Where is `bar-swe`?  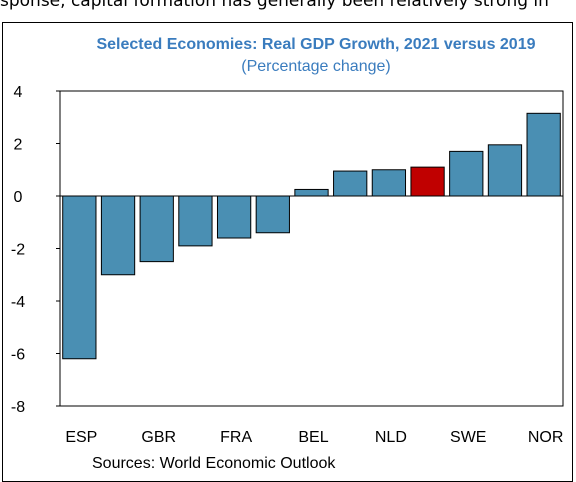
bar-swe is located at coordinates (466, 173).